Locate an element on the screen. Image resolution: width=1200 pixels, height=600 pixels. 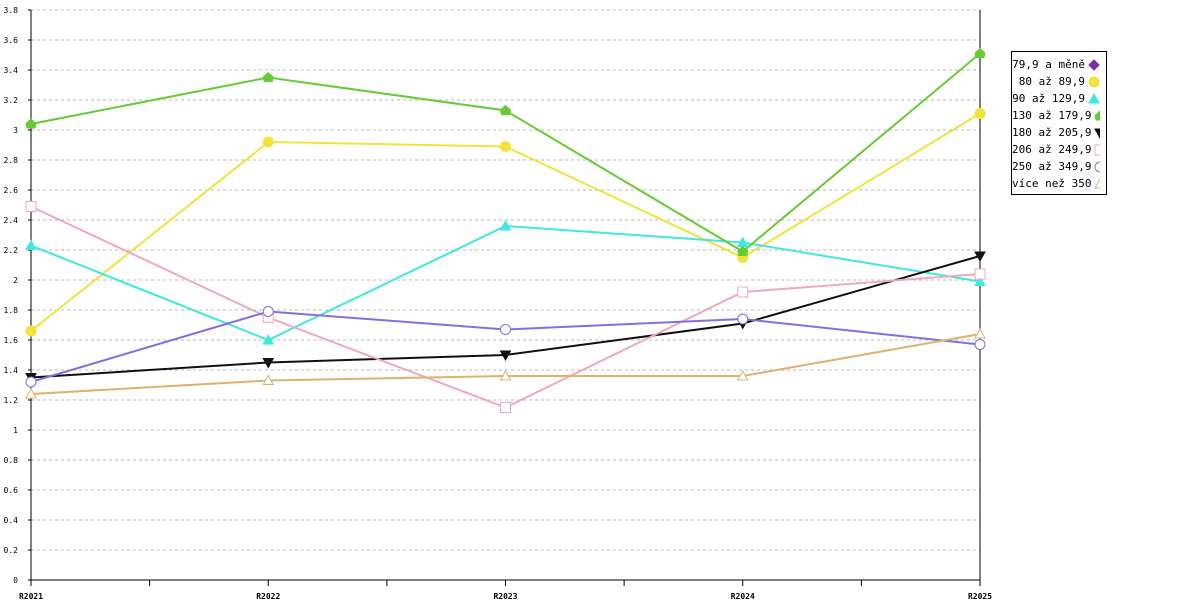
x-tick-label: R2021 is located at coordinates (31, 596).